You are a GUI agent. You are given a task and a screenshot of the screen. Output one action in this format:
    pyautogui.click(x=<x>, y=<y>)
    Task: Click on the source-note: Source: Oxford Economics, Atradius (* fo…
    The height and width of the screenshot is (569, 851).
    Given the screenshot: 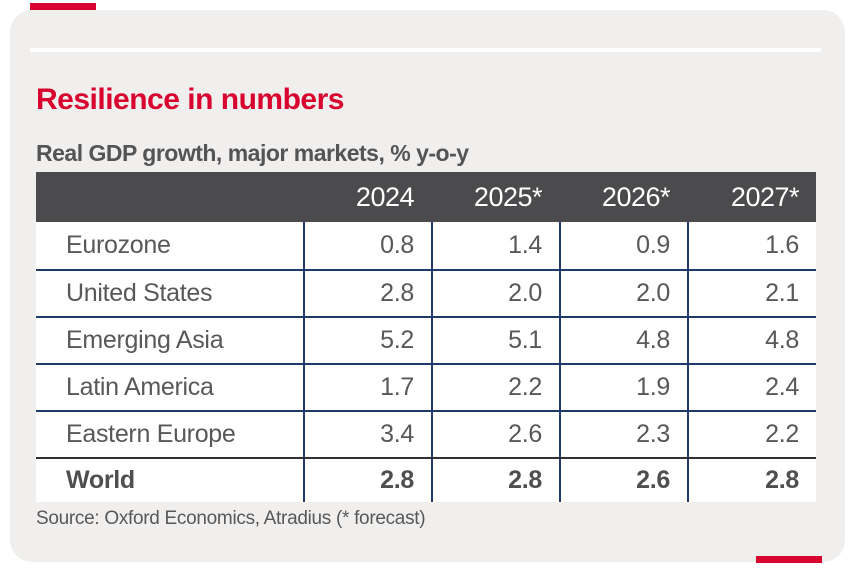 What is the action you would take?
    pyautogui.click(x=231, y=518)
    